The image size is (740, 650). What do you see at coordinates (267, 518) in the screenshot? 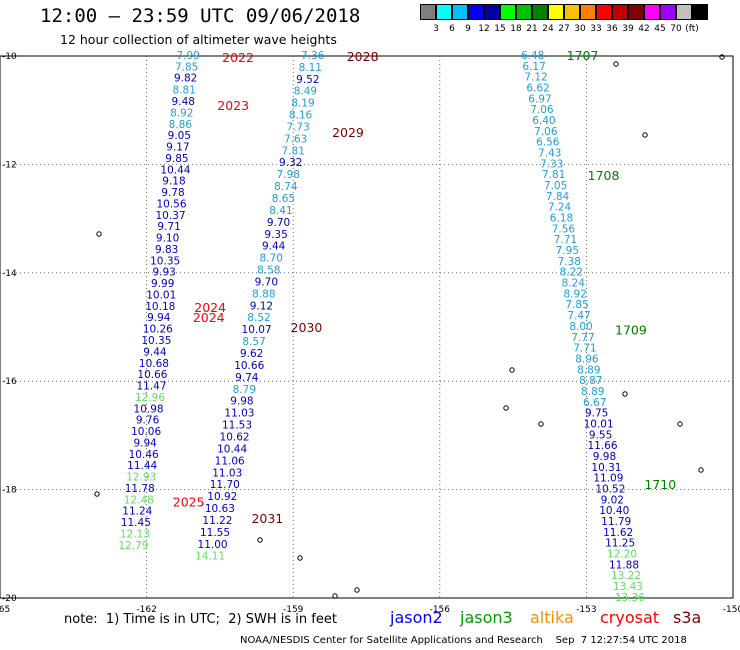
I see `pass-time-label: 2031` at bounding box center [267, 518].